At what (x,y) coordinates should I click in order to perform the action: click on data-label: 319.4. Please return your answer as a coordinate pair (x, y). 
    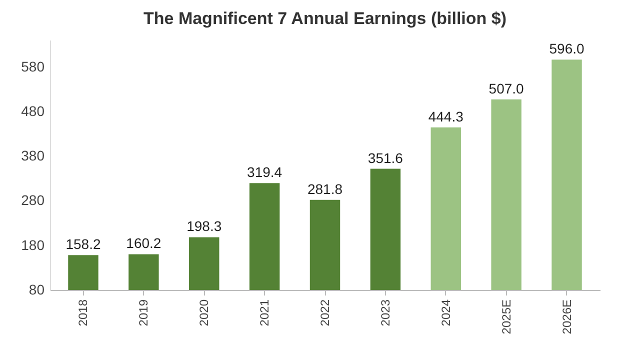
    Looking at the image, I should click on (264, 172).